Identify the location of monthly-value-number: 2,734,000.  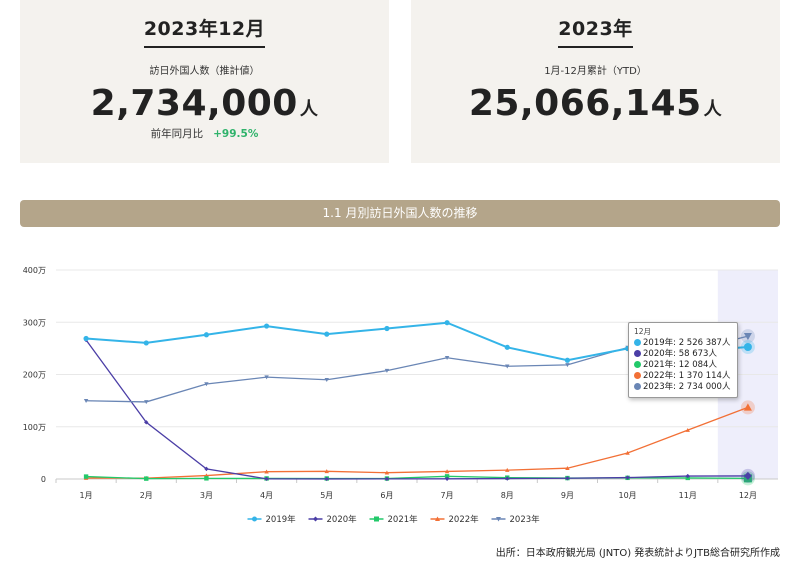
(194, 103).